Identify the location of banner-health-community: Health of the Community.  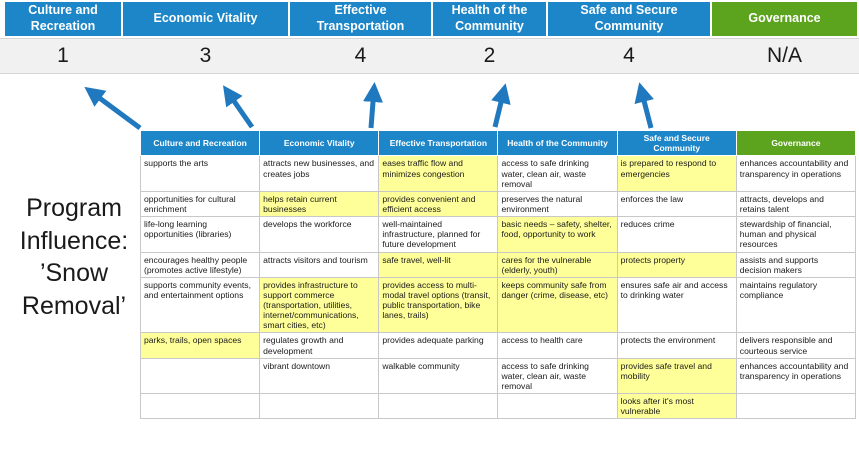
(489, 19).